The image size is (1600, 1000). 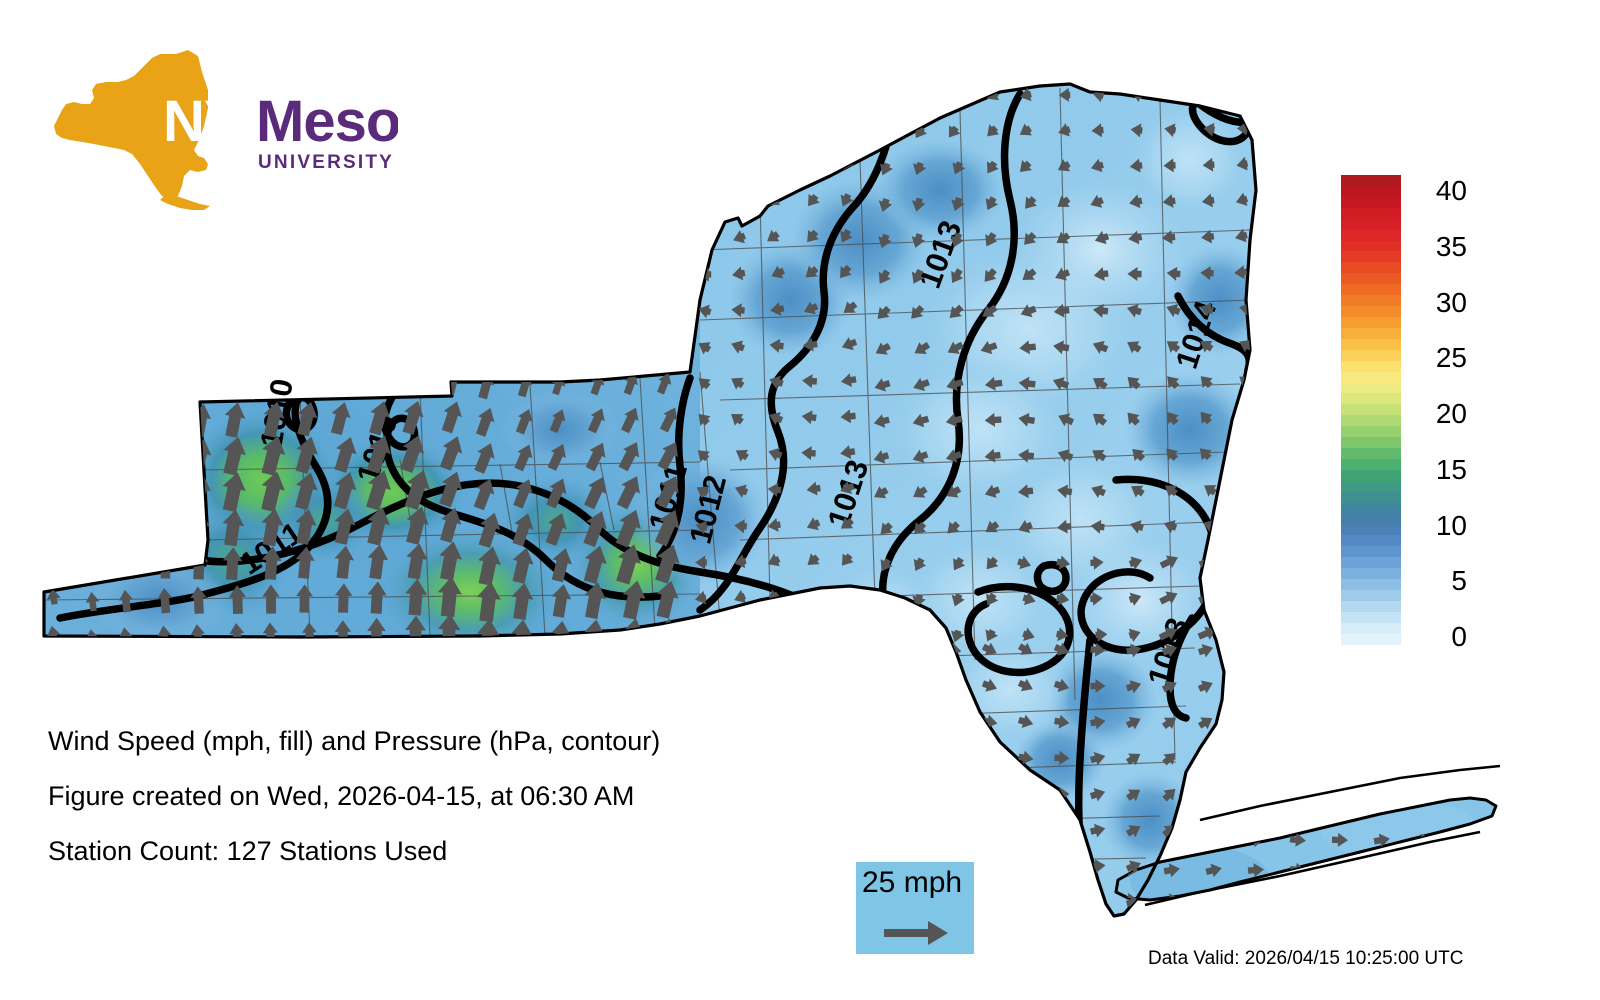 What do you see at coordinates (1459, 581) in the screenshot?
I see `colorbar-tick-label: 5` at bounding box center [1459, 581].